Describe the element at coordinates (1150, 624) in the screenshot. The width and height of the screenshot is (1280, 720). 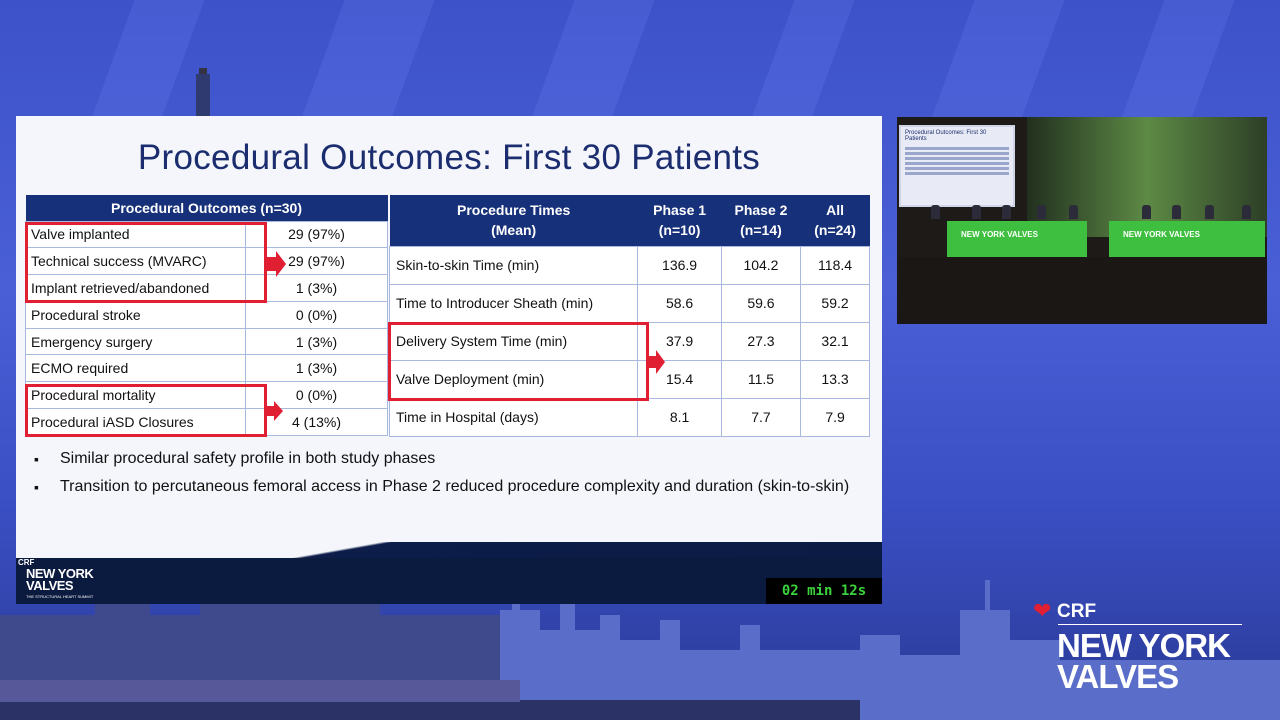
I see `brand-divider` at that location.